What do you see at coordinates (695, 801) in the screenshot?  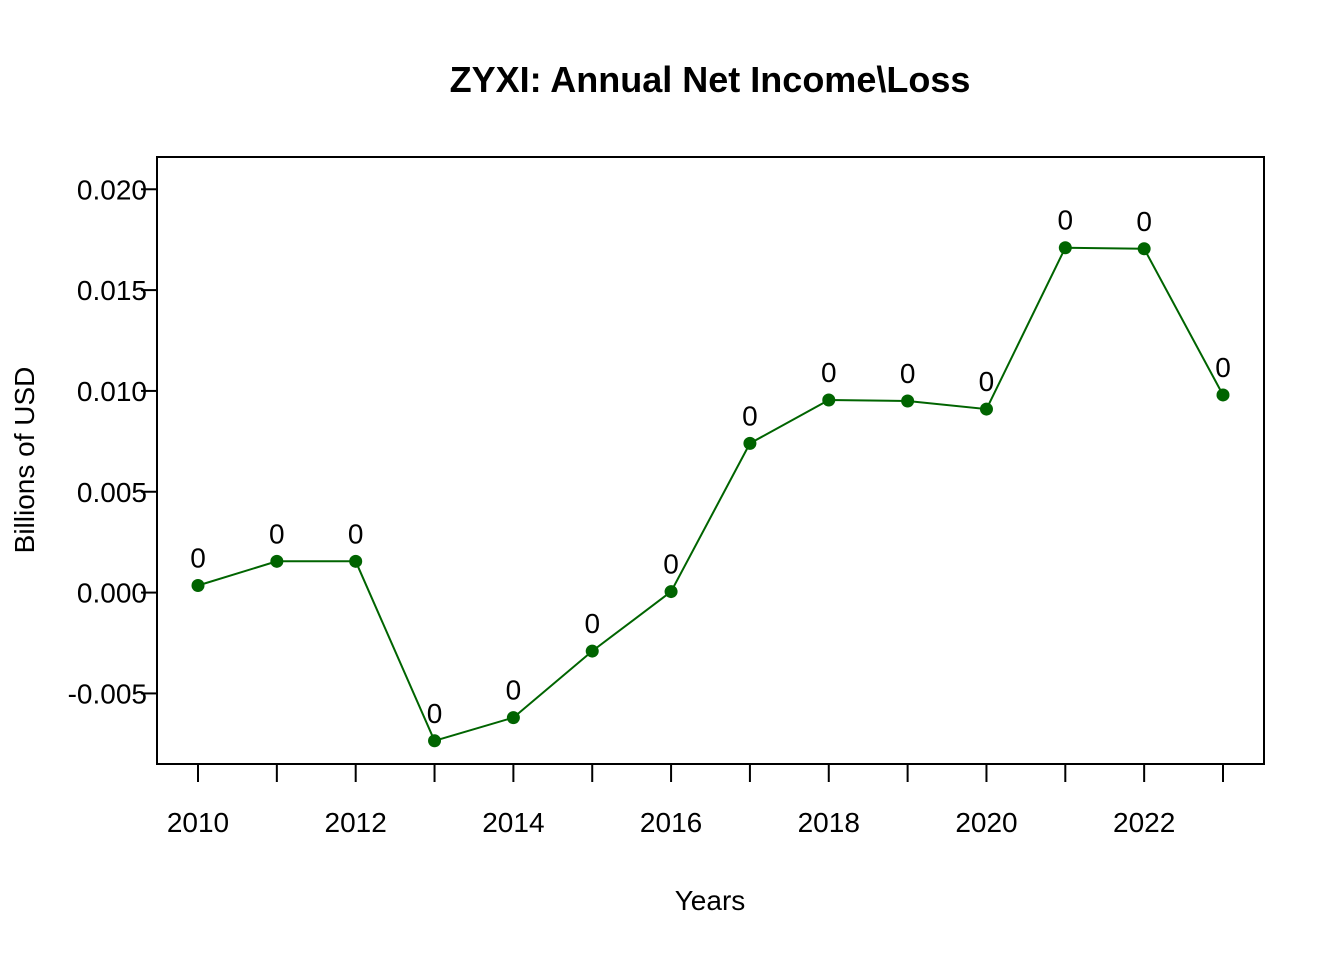 I see `x-axis: 2010 2012 2014 2016 2018 2020 2022` at bounding box center [695, 801].